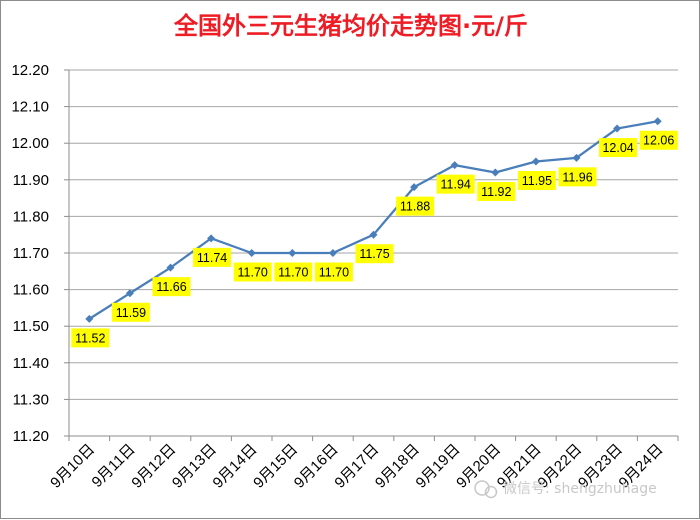 This screenshot has width=700, height=520. I want to click on watermark: 微信号: shengzhuhage, so click(565, 489).